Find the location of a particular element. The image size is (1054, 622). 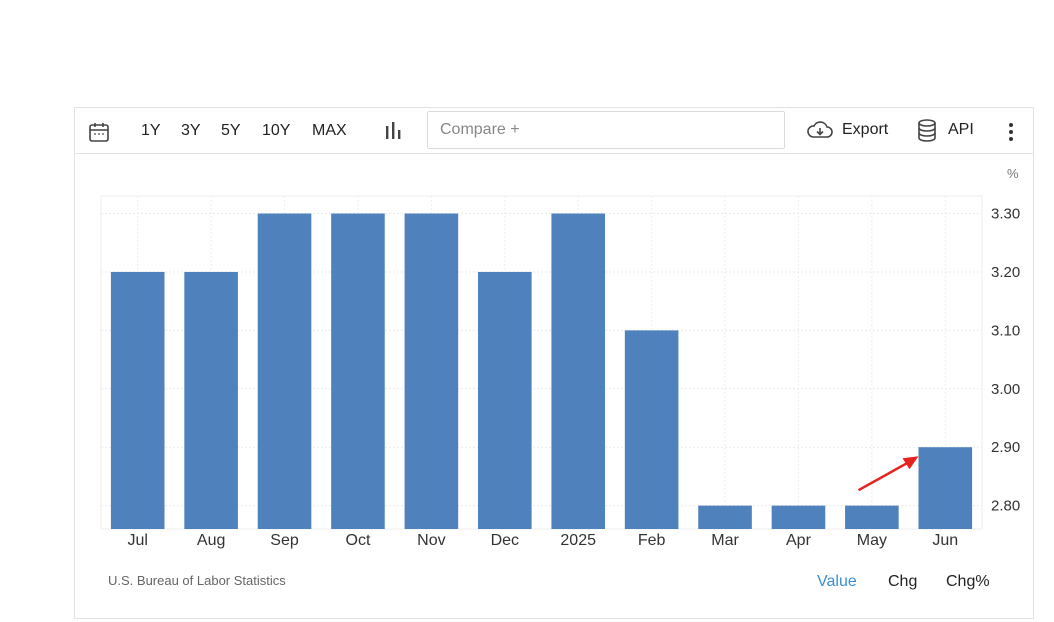

tab-chg-pct: Chg% is located at coordinates (968, 581).